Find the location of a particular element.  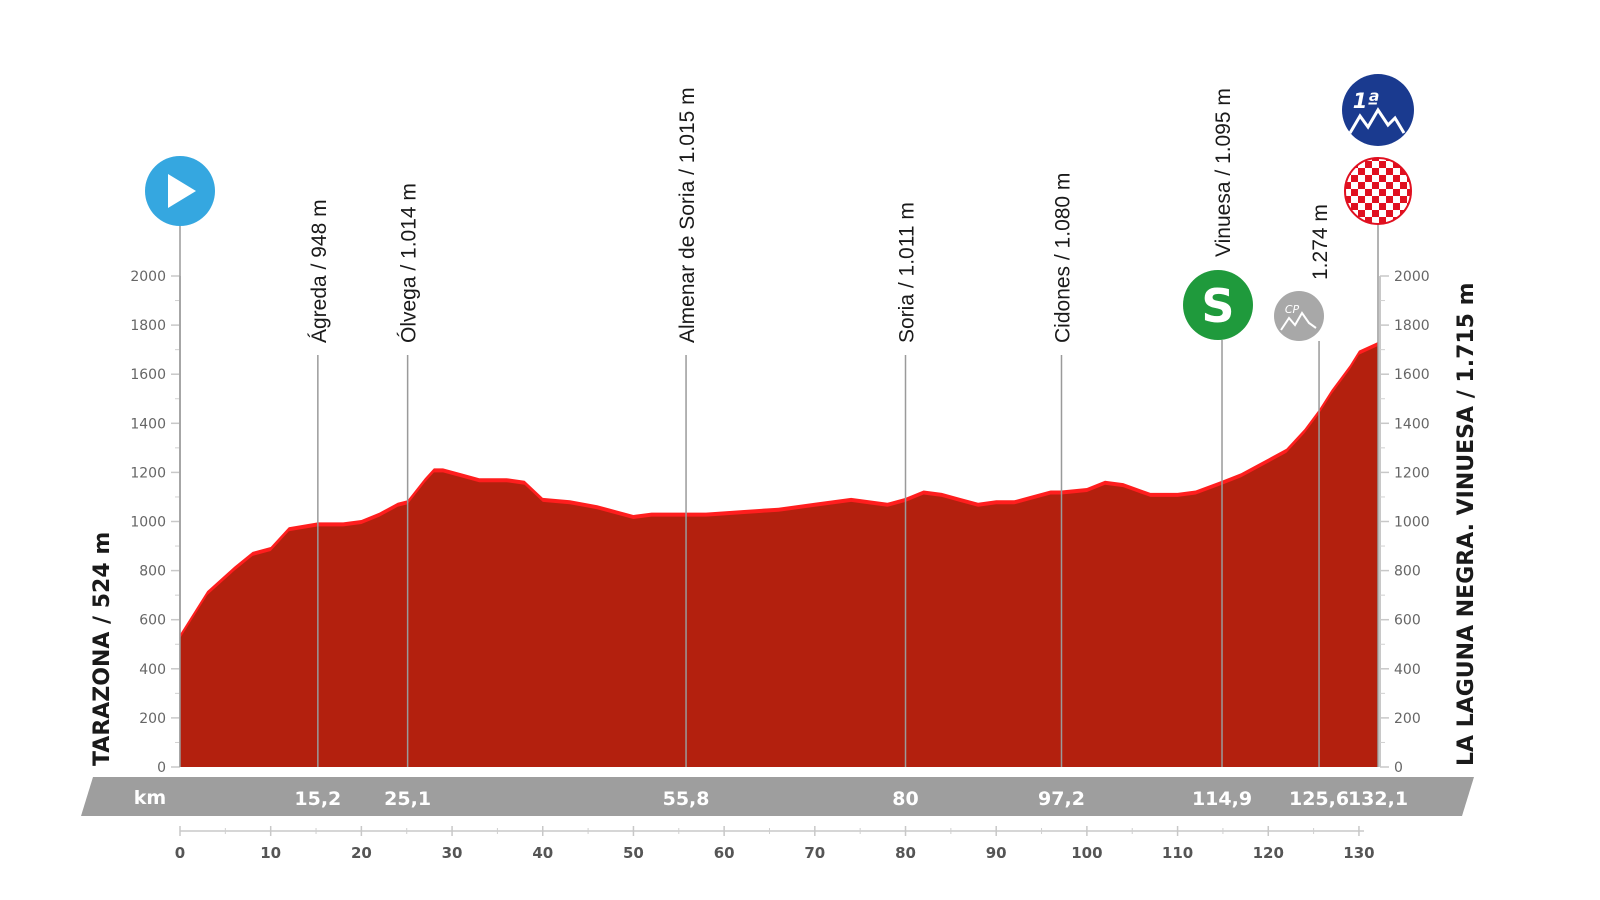

y-tick-label-right: 600 is located at coordinates (1407, 621).